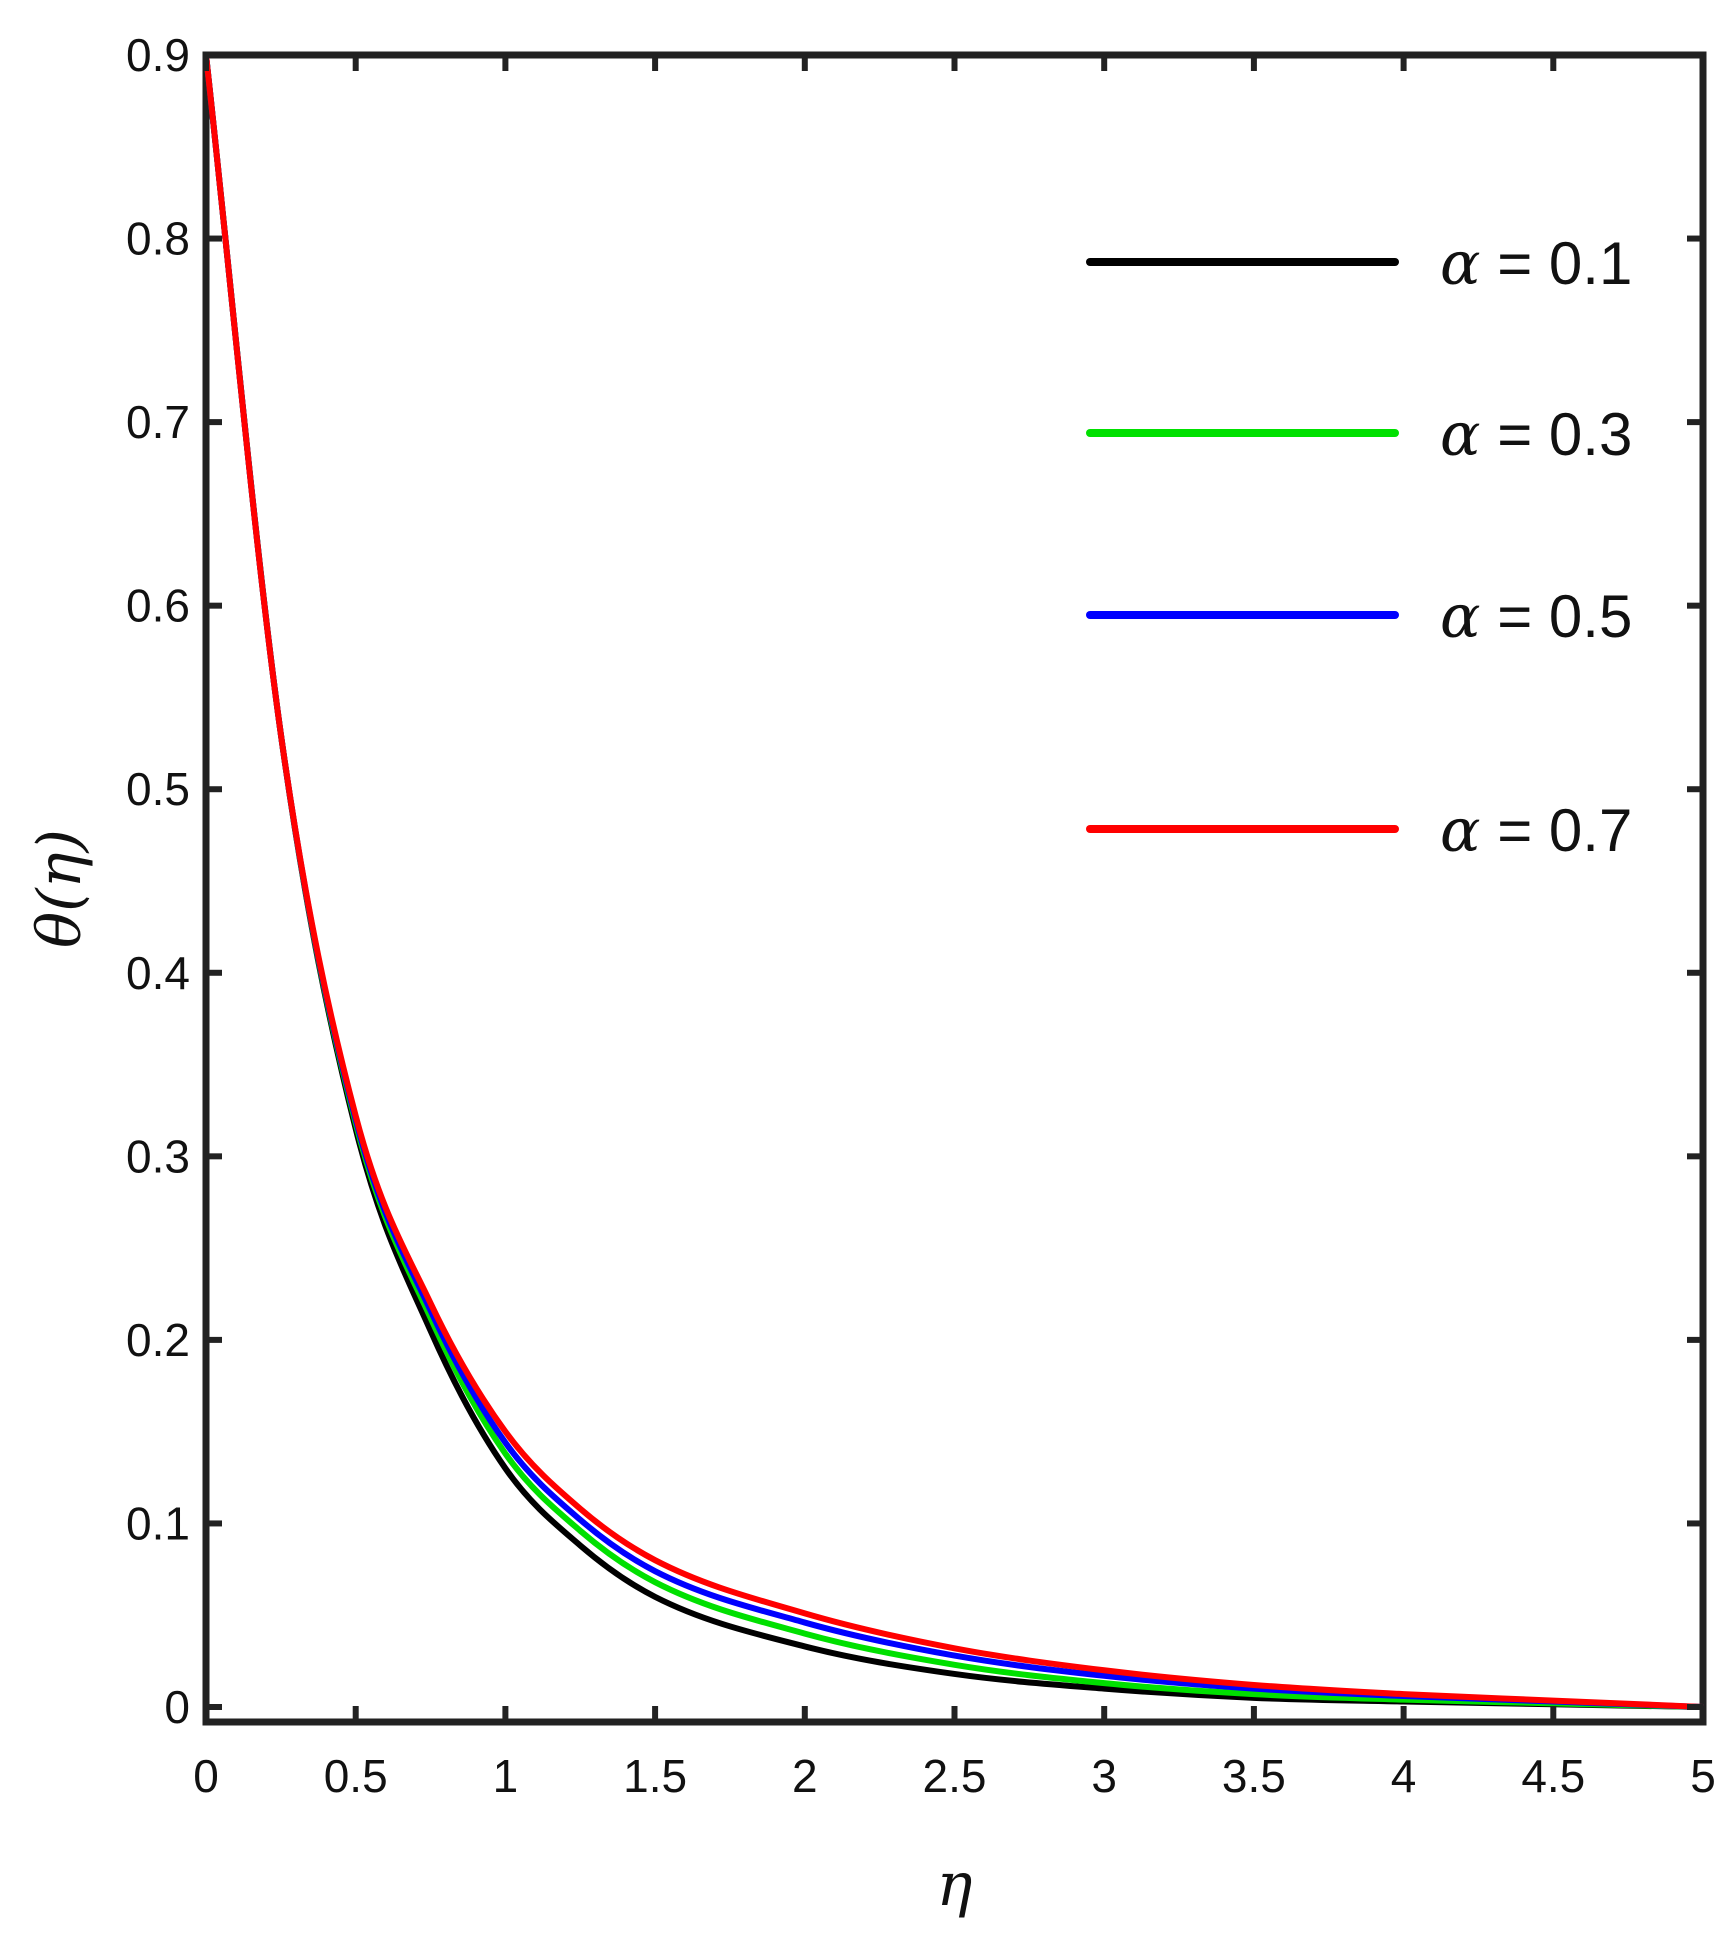  Describe the element at coordinates (158, 789) in the screenshot. I see `y-tick-label: 0.5` at that location.